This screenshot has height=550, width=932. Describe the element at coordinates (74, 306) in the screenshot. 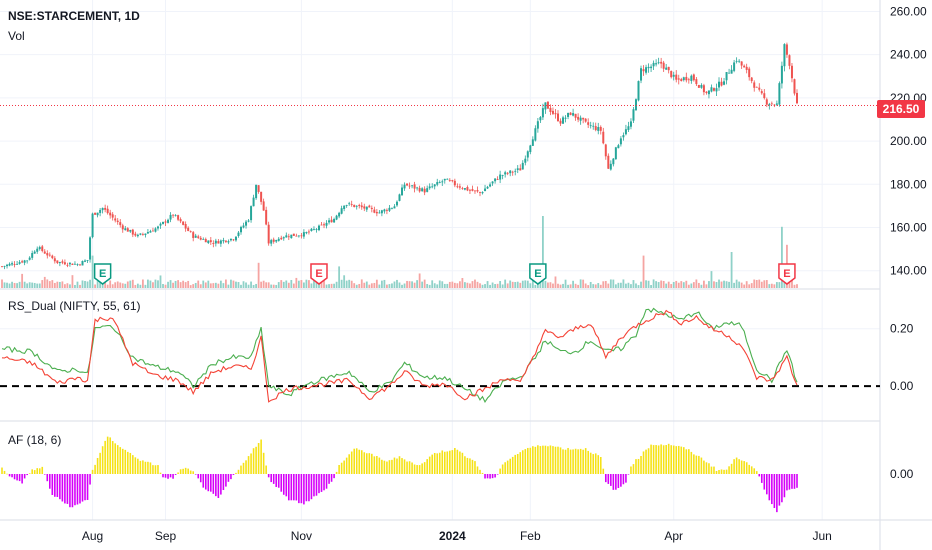

I see `rs-dual-legend: RS_Dual (NIFTY, 55, 61)` at that location.